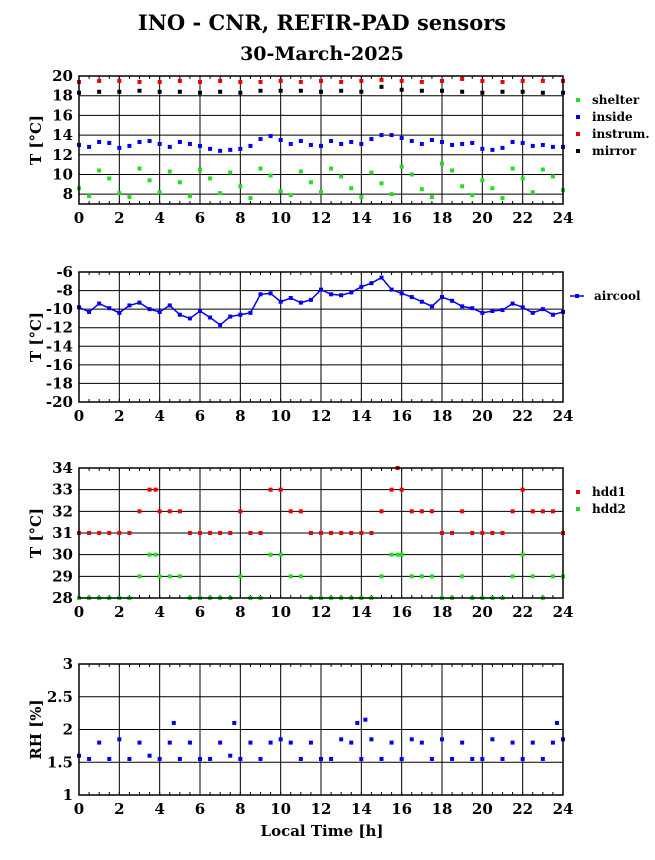 This screenshot has height=860, width=655. What do you see at coordinates (62, 511) in the screenshot?
I see `y-tick-label: 32` at bounding box center [62, 511].